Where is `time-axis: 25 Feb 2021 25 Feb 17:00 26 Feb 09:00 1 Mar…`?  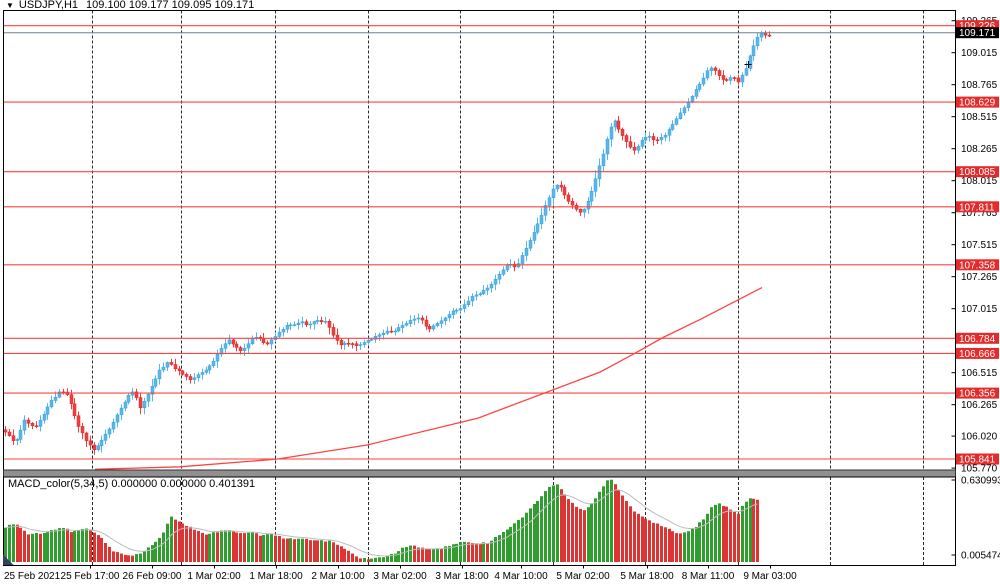 time-axis: 25 Feb 2021 25 Feb 17:00 26 Feb 09:00 1 Mar… is located at coordinates (400, 573).